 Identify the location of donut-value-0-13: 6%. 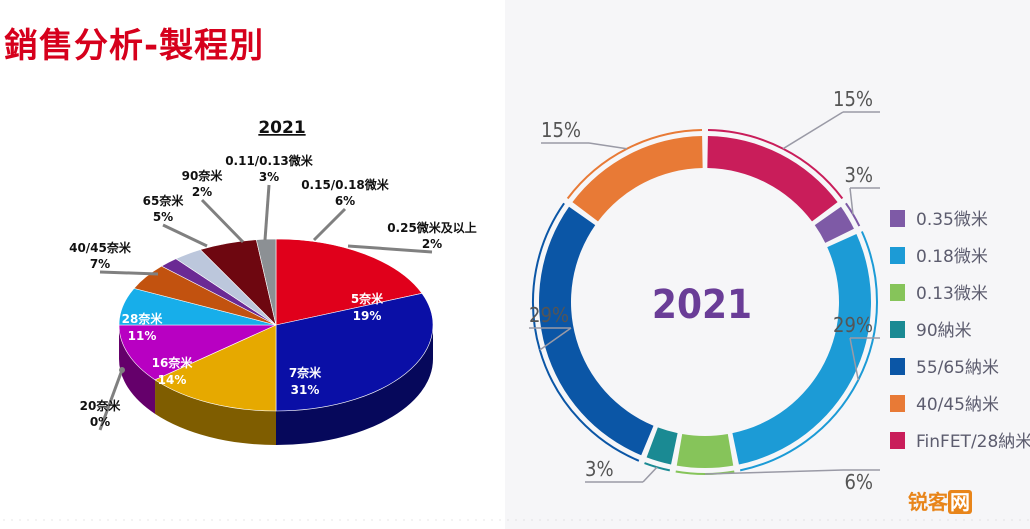
(858, 482).